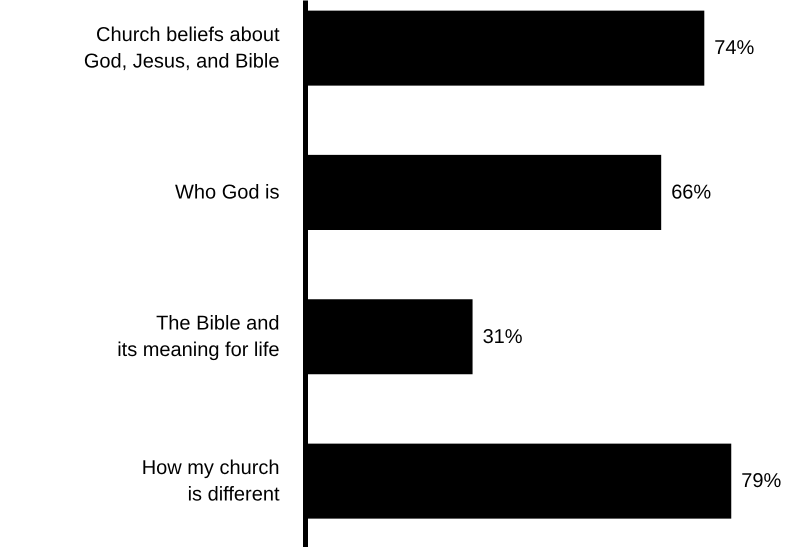  Describe the element at coordinates (502, 337) in the screenshot. I see `data-label: 31%` at that location.